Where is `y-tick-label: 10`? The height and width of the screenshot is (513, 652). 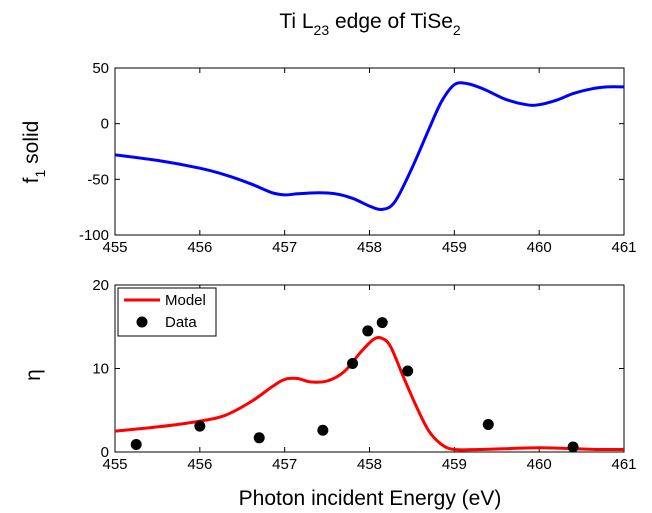
y-tick-label: 10 is located at coordinates (100, 369).